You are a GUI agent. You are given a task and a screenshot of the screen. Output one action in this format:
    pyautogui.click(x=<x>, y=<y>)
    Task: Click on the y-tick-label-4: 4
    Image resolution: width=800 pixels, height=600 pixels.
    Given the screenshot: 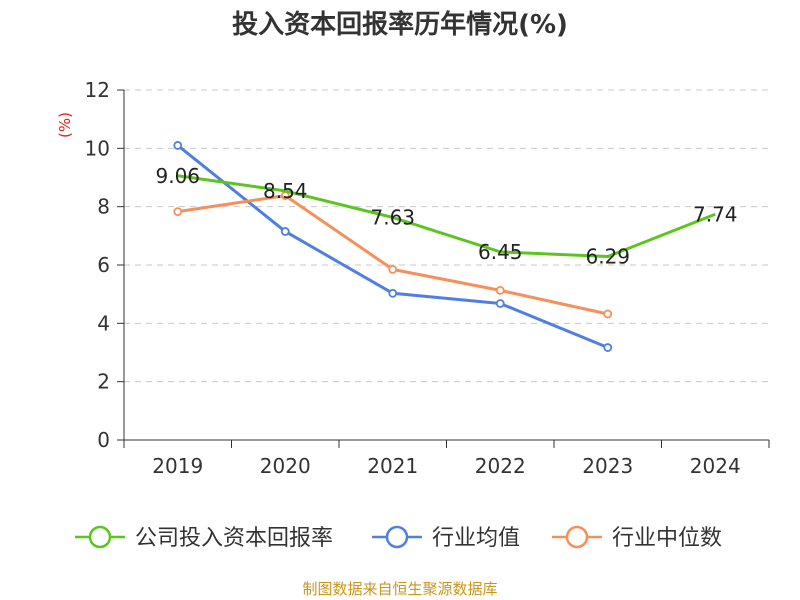 What is the action you would take?
    pyautogui.click(x=103, y=323)
    